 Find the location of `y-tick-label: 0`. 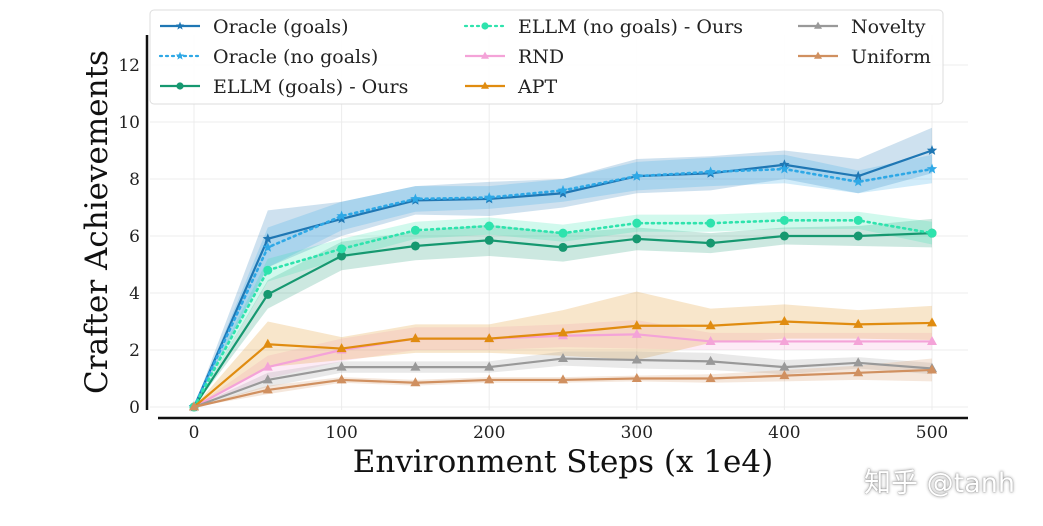

y-tick-label: 0 is located at coordinates (134, 408).